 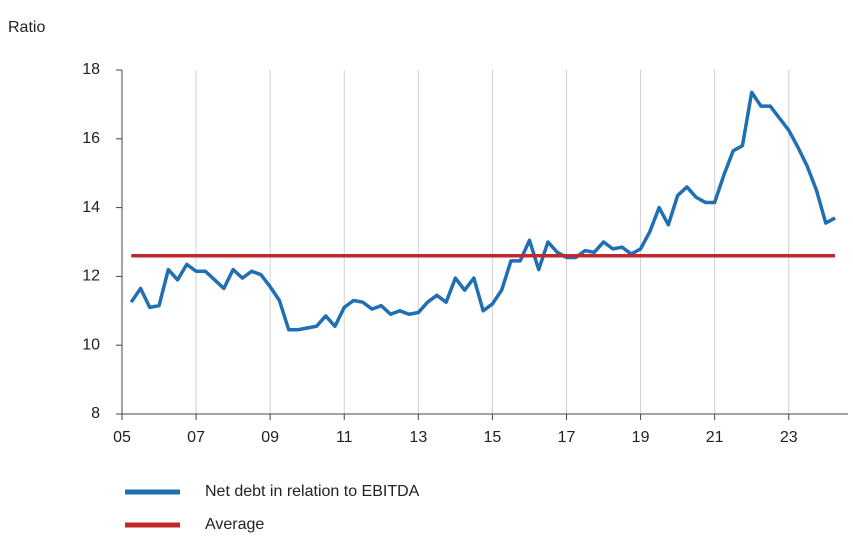 I want to click on y-tick-label: 8, so click(x=95, y=413).